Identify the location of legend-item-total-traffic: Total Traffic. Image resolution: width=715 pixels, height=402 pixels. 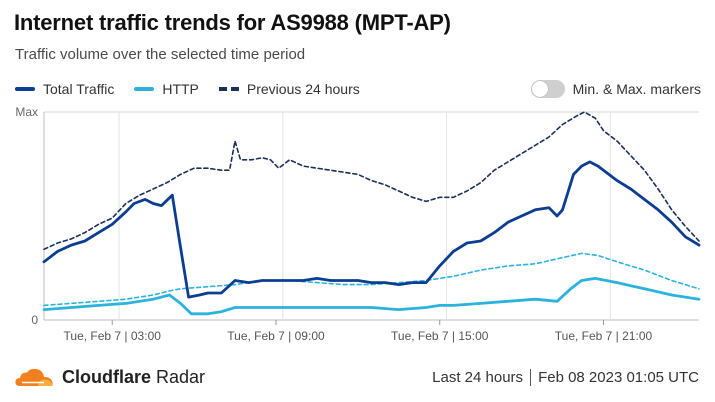
(64, 89).